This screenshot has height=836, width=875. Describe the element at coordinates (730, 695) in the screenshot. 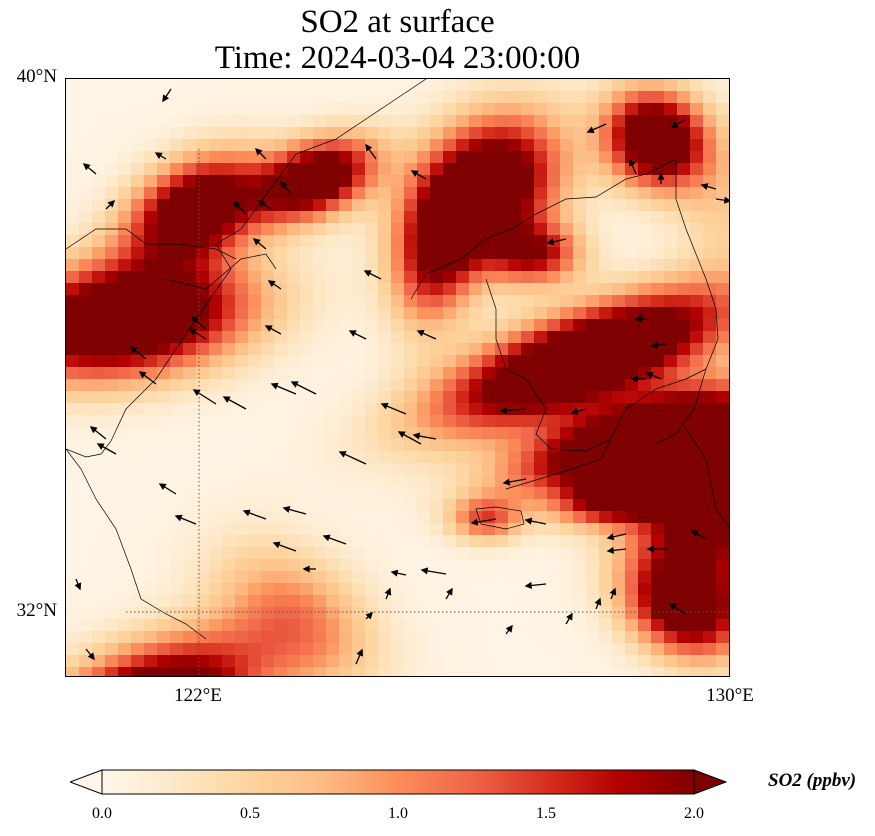

I see `lon-label-130e: 130°E` at that location.